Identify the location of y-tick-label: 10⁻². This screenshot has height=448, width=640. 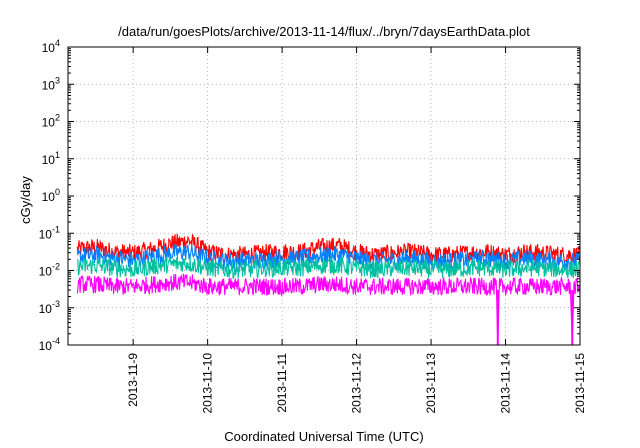
(49, 270).